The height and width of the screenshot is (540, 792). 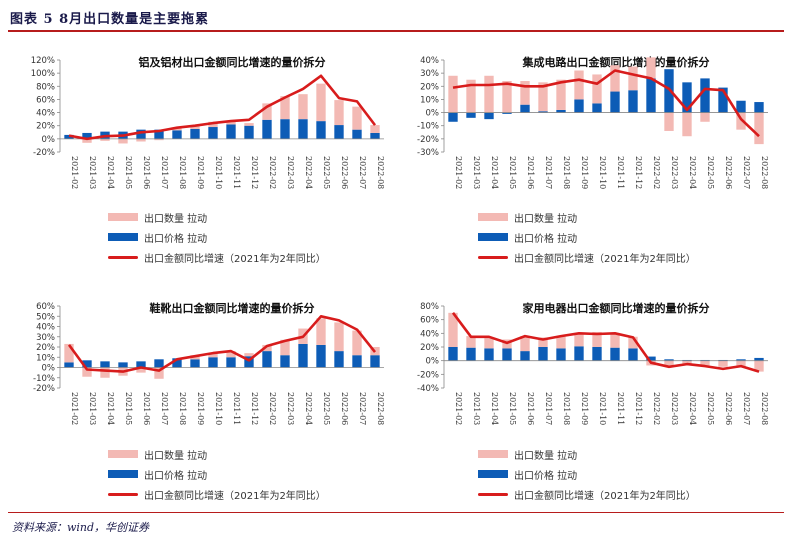 I want to click on x-tick-label: 2021-07, so click(x=164, y=172).